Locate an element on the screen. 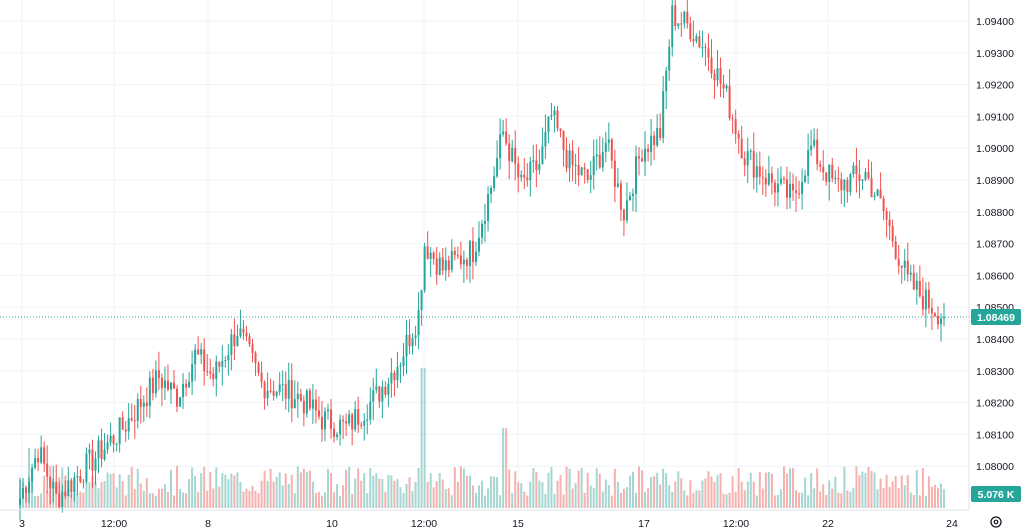 The image size is (1024, 531). time-axis: 3 12:00 8 10 12:00 15 17 12:00 22 24 is located at coordinates (484, 519).